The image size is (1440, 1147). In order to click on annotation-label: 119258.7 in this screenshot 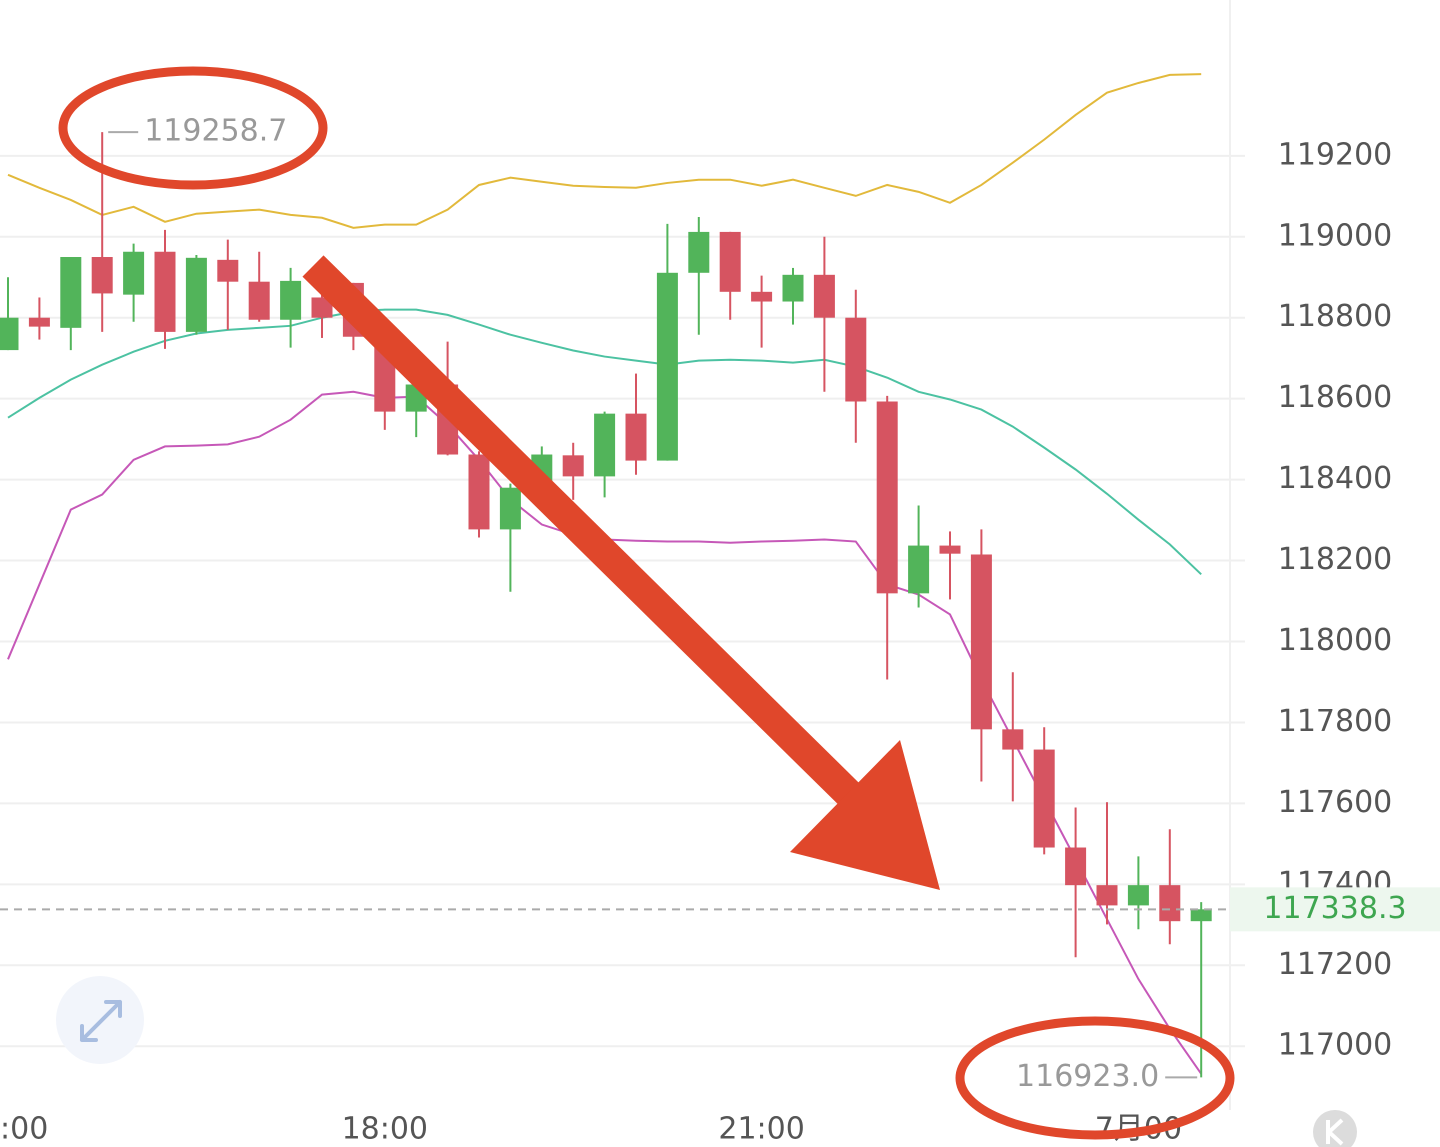, I will do `click(215, 131)`.